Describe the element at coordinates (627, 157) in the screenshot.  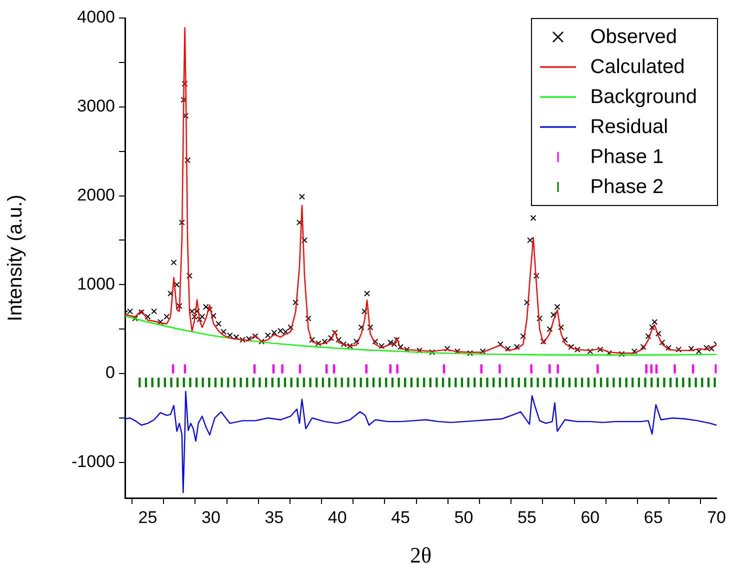
I see `legend-label: Phase 1` at that location.